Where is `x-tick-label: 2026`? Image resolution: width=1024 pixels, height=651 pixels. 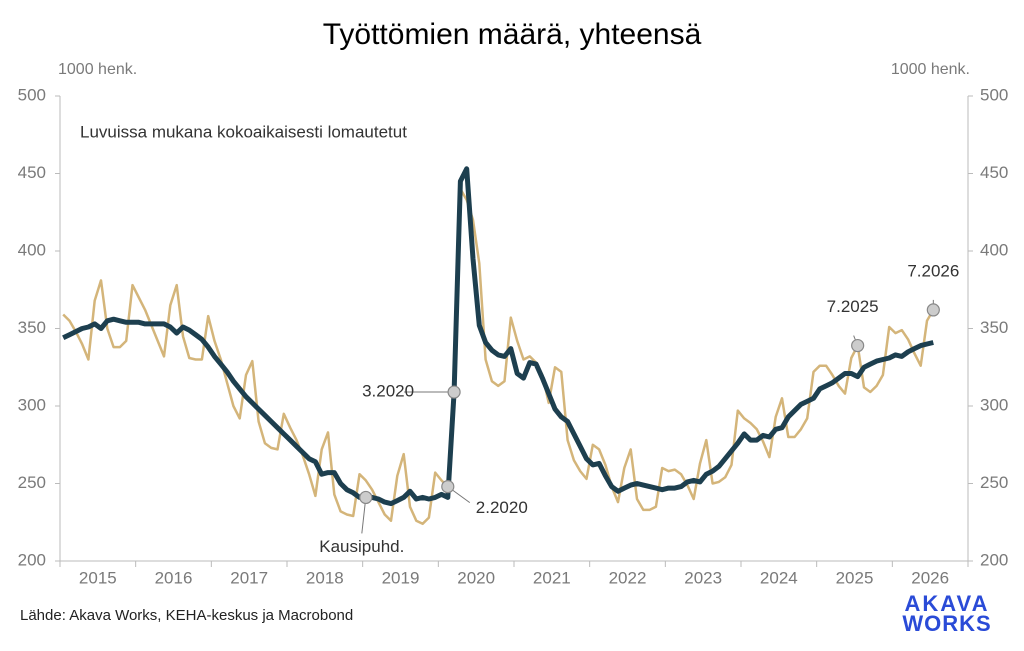 x-tick-label: 2026 is located at coordinates (930, 577).